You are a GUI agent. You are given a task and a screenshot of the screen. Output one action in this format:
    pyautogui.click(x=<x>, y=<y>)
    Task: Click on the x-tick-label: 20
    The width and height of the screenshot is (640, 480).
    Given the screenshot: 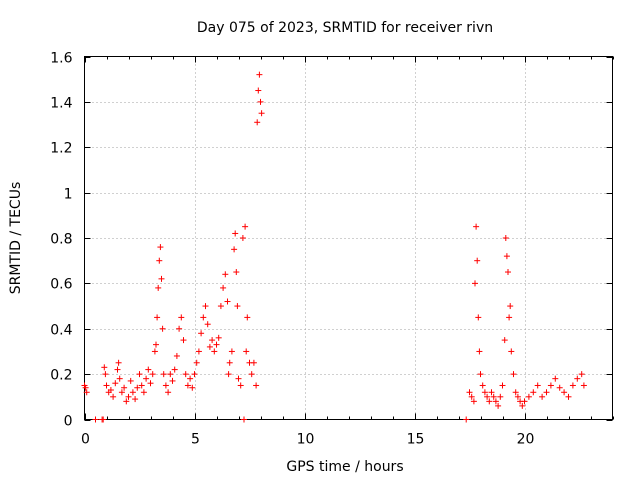 What is the action you would take?
    pyautogui.click(x=526, y=440)
    